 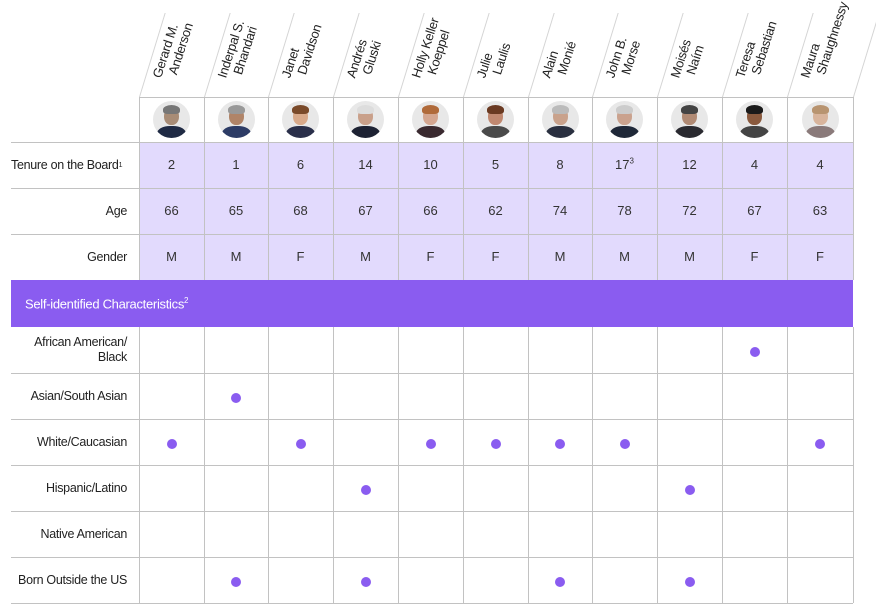 I want to click on footnote-marker: 3, so click(x=631, y=161).